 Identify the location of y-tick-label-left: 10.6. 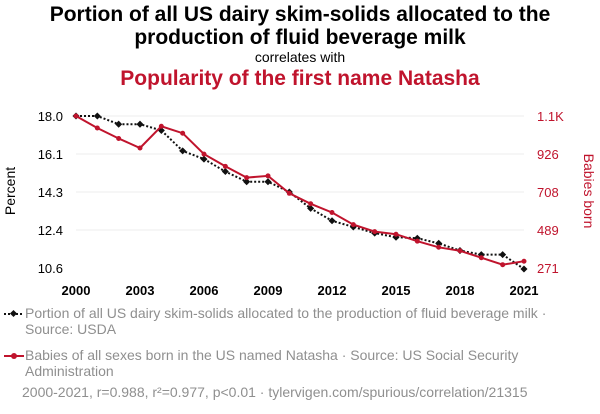
(50, 268).